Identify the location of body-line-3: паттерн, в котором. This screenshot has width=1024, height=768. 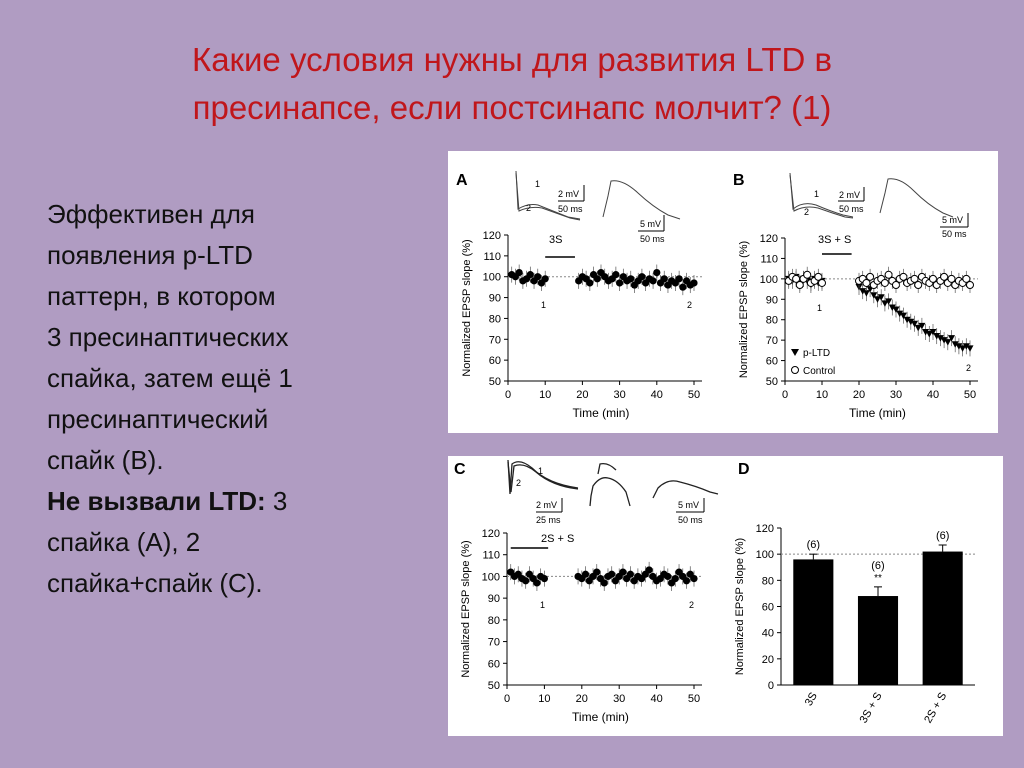
(161, 296).